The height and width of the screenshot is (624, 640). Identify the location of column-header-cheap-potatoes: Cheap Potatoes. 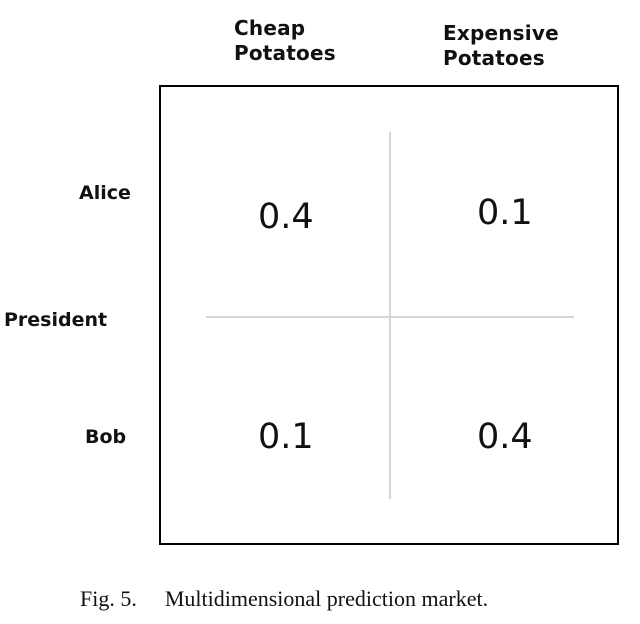
(285, 41).